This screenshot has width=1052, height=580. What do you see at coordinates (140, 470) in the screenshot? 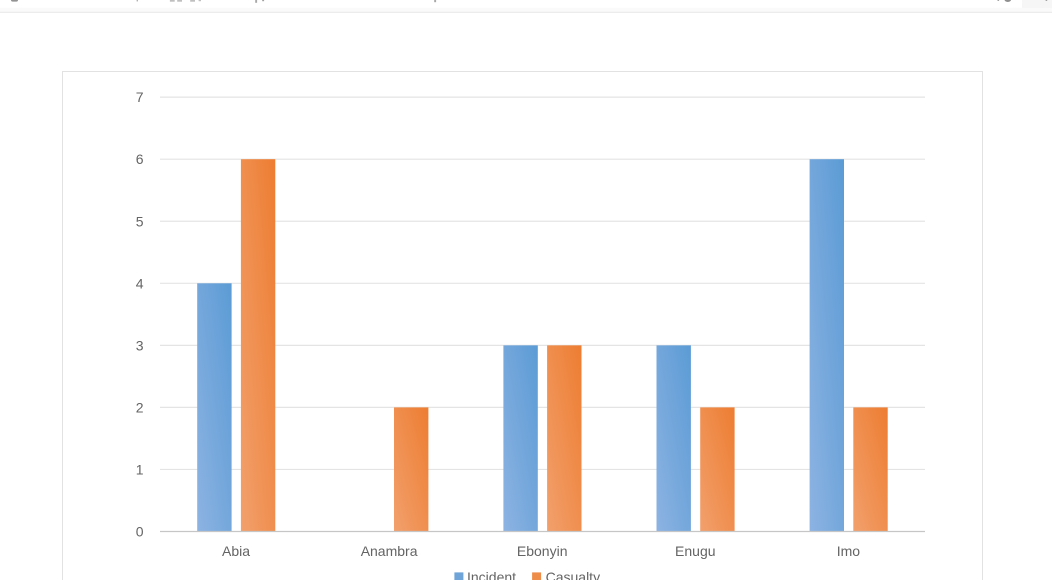
I see `svg-text: 1` at bounding box center [140, 470].